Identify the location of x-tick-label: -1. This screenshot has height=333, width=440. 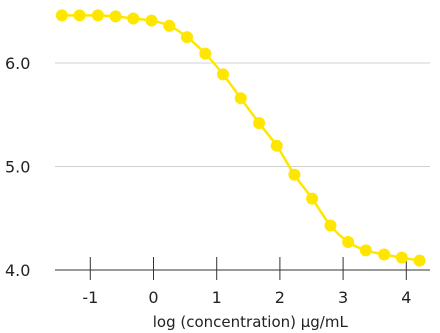
(90, 297).